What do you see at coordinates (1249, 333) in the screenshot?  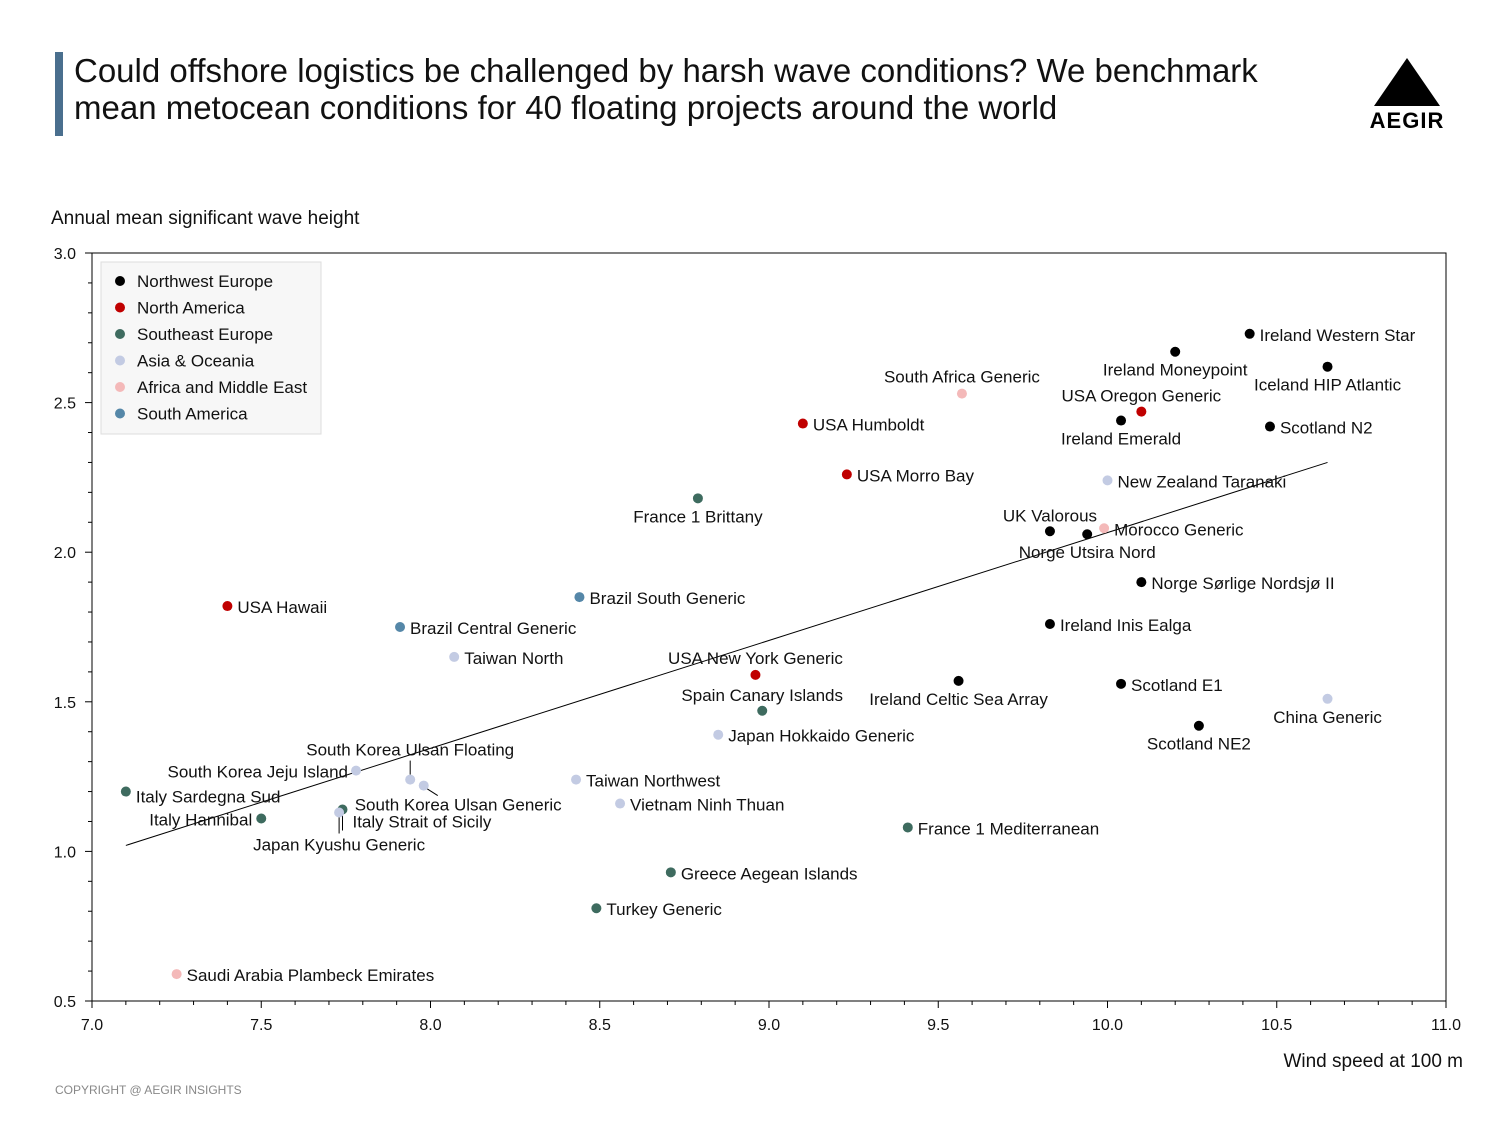 I see `point-ireland-western-star` at bounding box center [1249, 333].